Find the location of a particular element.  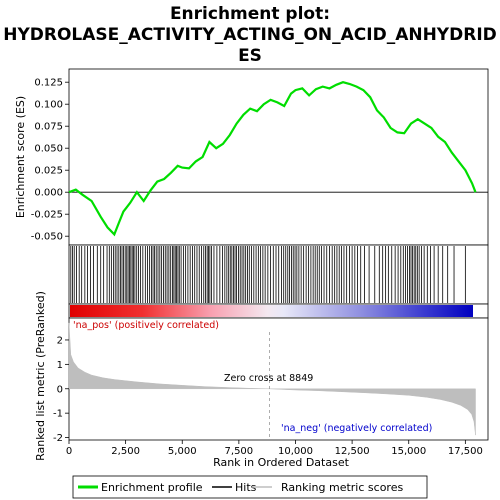

es-tick-label: 0.100 is located at coordinates (48, 105).